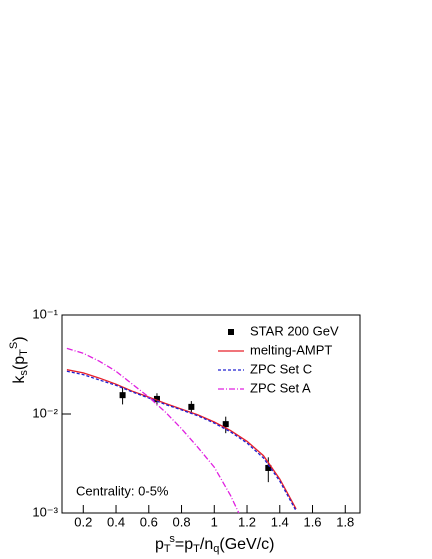  What do you see at coordinates (83, 521) in the screenshot?
I see `x-tick-label: 0.2` at bounding box center [83, 521].